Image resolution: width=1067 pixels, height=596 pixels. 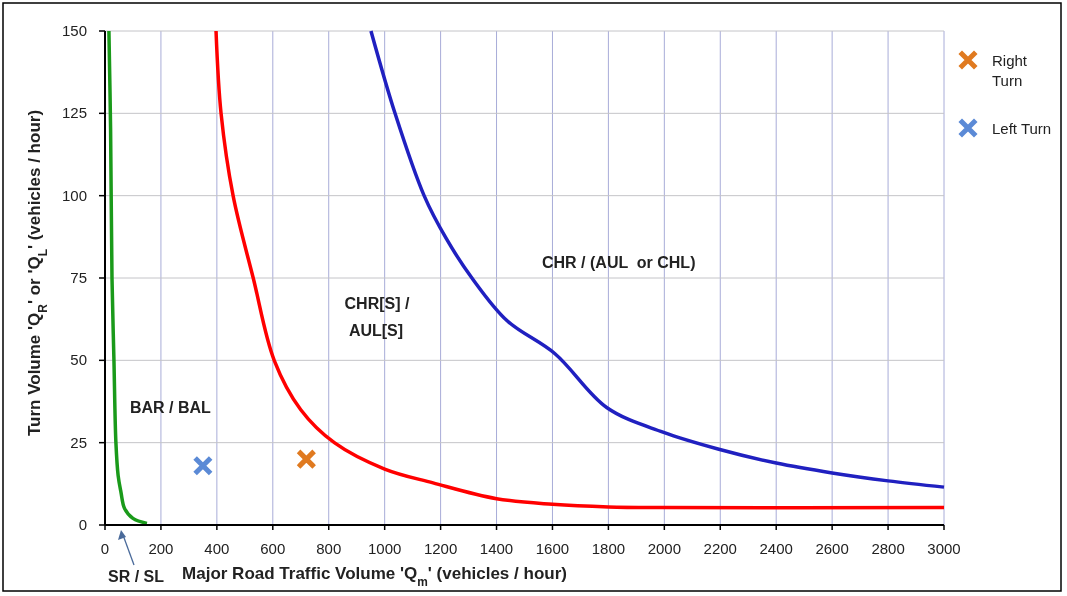 What do you see at coordinates (776, 548) in the screenshot?
I see `x-tick-label: 2400` at bounding box center [776, 548].